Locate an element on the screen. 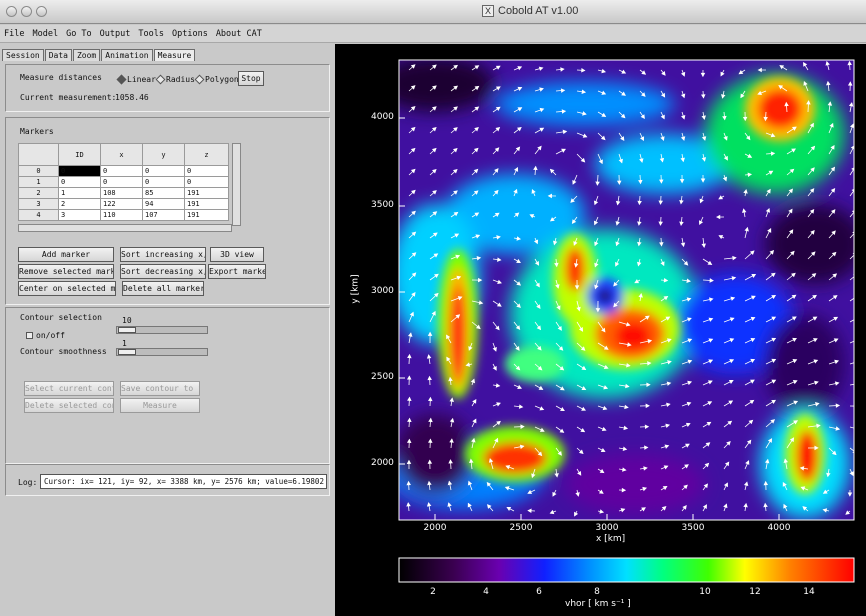 This screenshot has height=616, width=866. radio-polygon: Polygon is located at coordinates (216, 79).